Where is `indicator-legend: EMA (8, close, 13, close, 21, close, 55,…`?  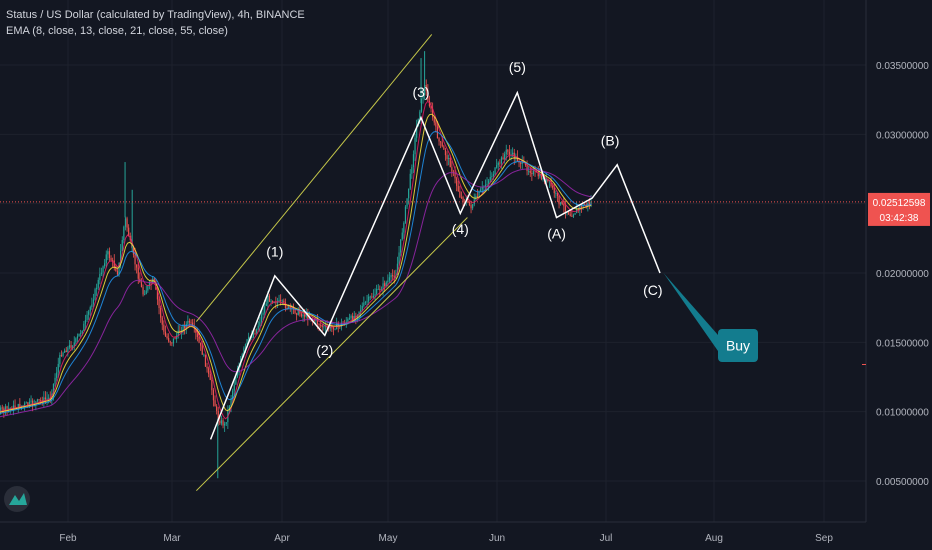 indicator-legend: EMA (8, close, 13, close, 21, close, 55,… is located at coordinates (117, 31).